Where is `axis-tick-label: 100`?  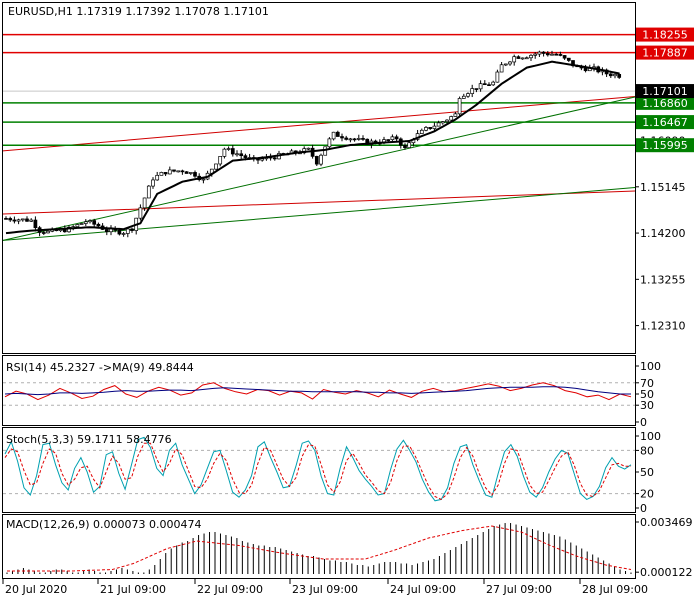
axis-tick-label: 100 is located at coordinates (650, 366).